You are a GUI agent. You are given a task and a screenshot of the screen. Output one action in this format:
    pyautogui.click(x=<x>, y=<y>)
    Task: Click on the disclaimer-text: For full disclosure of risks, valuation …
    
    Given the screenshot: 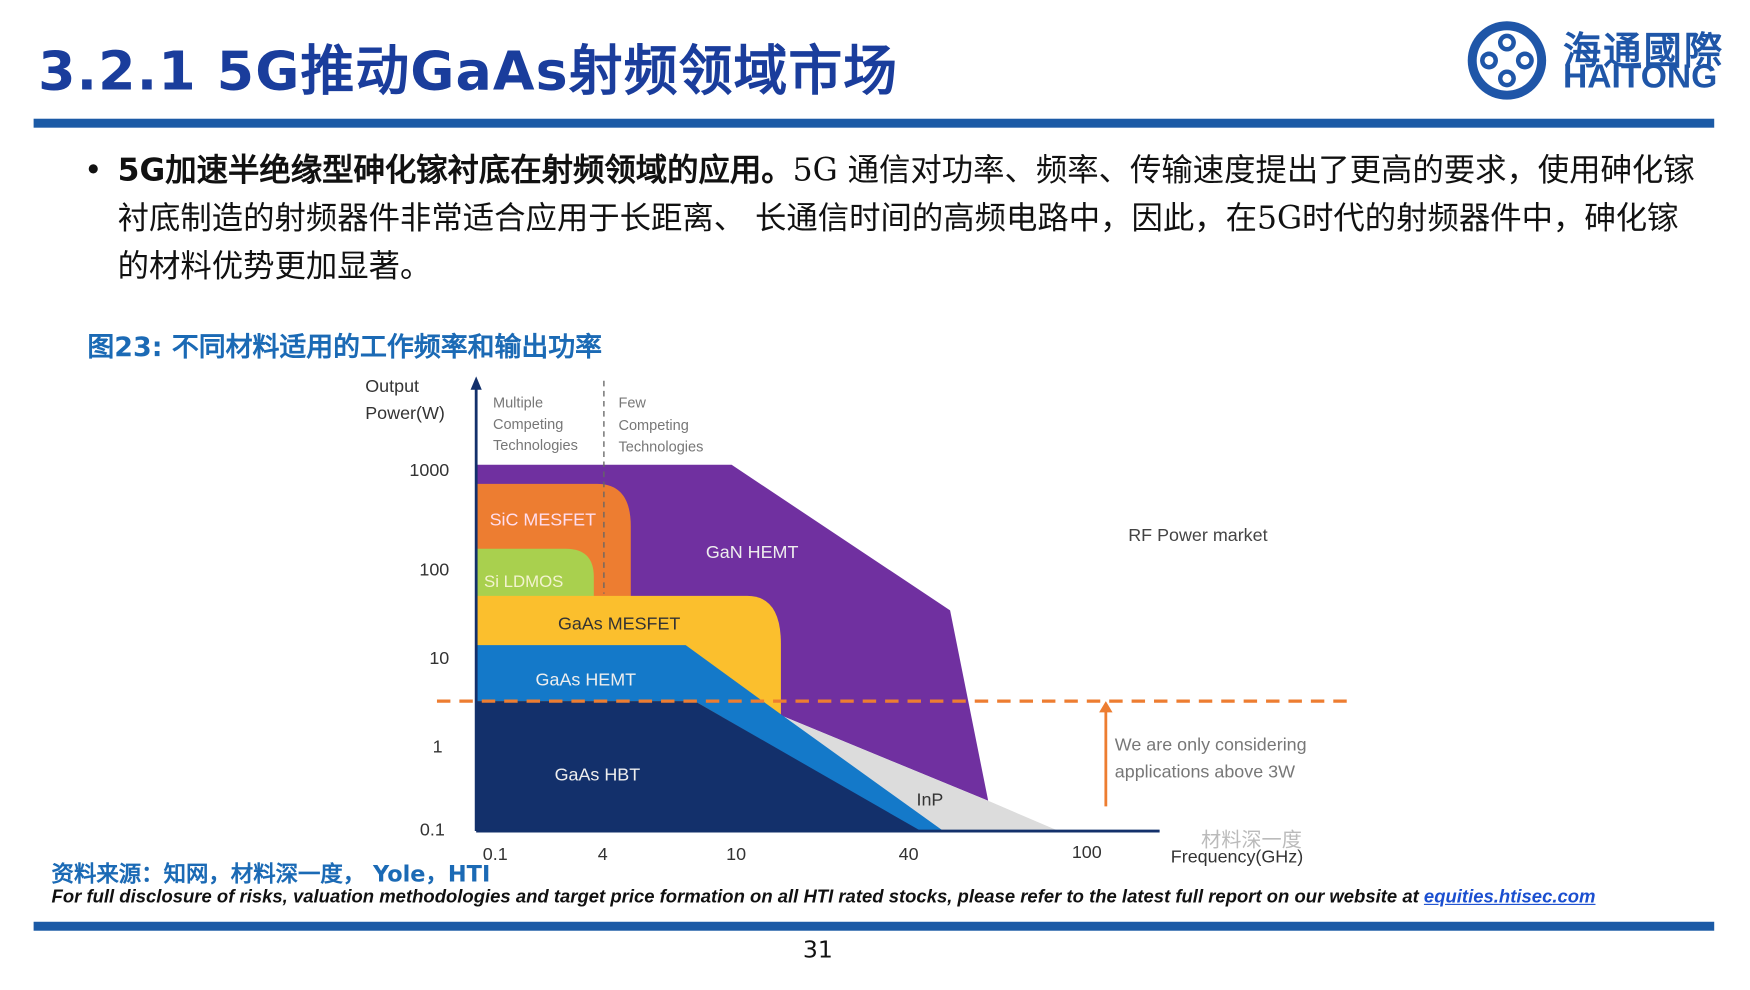 What is the action you would take?
    pyautogui.click(x=737, y=897)
    